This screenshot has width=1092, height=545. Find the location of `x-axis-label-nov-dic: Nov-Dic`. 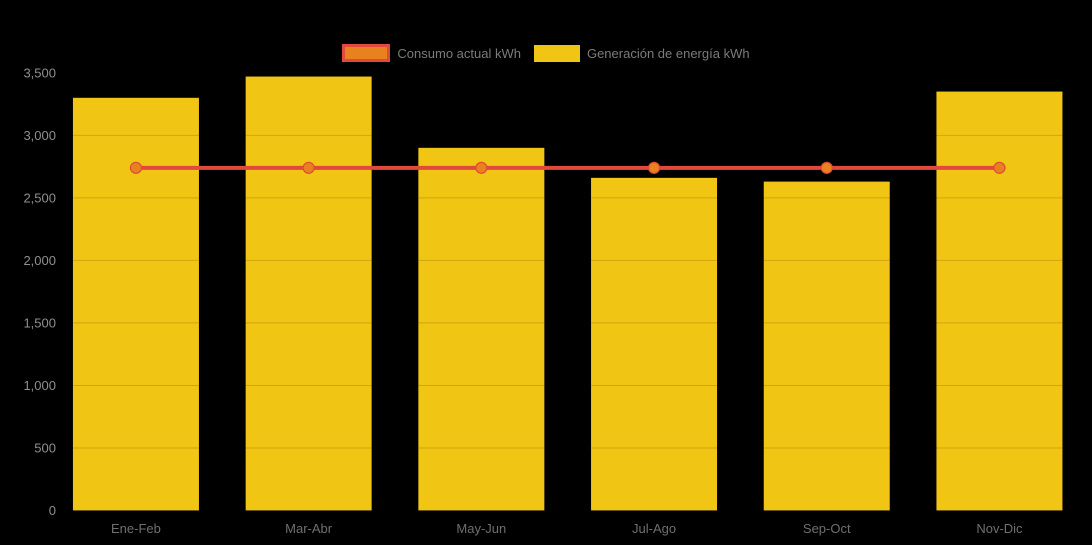

x-axis-label-nov-dic: Nov-Dic is located at coordinates (999, 528).